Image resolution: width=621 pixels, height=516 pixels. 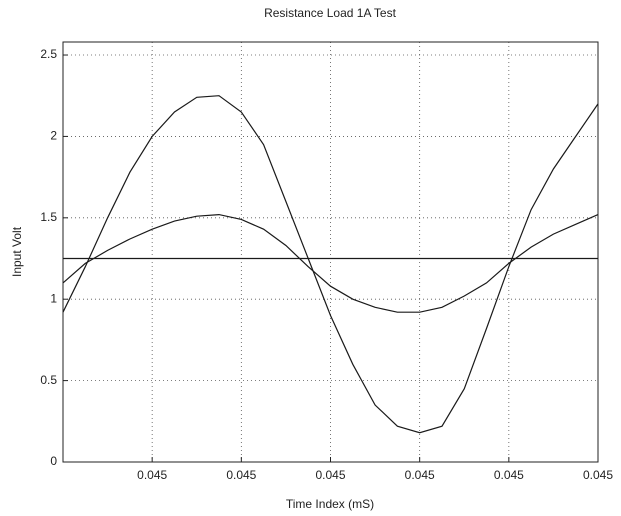 What do you see at coordinates (330, 504) in the screenshot?
I see `x-axis-label: Time Index (mS)` at bounding box center [330, 504].